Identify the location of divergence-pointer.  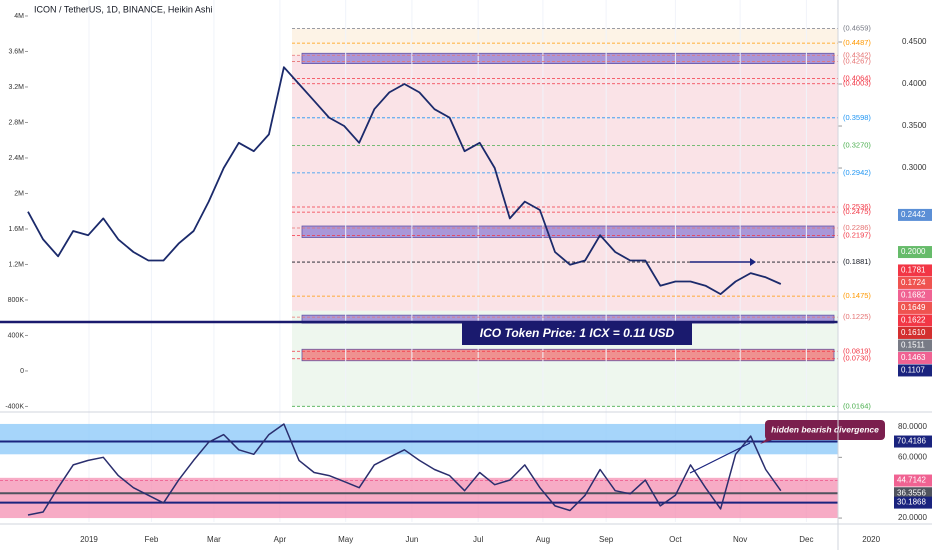
(769, 440).